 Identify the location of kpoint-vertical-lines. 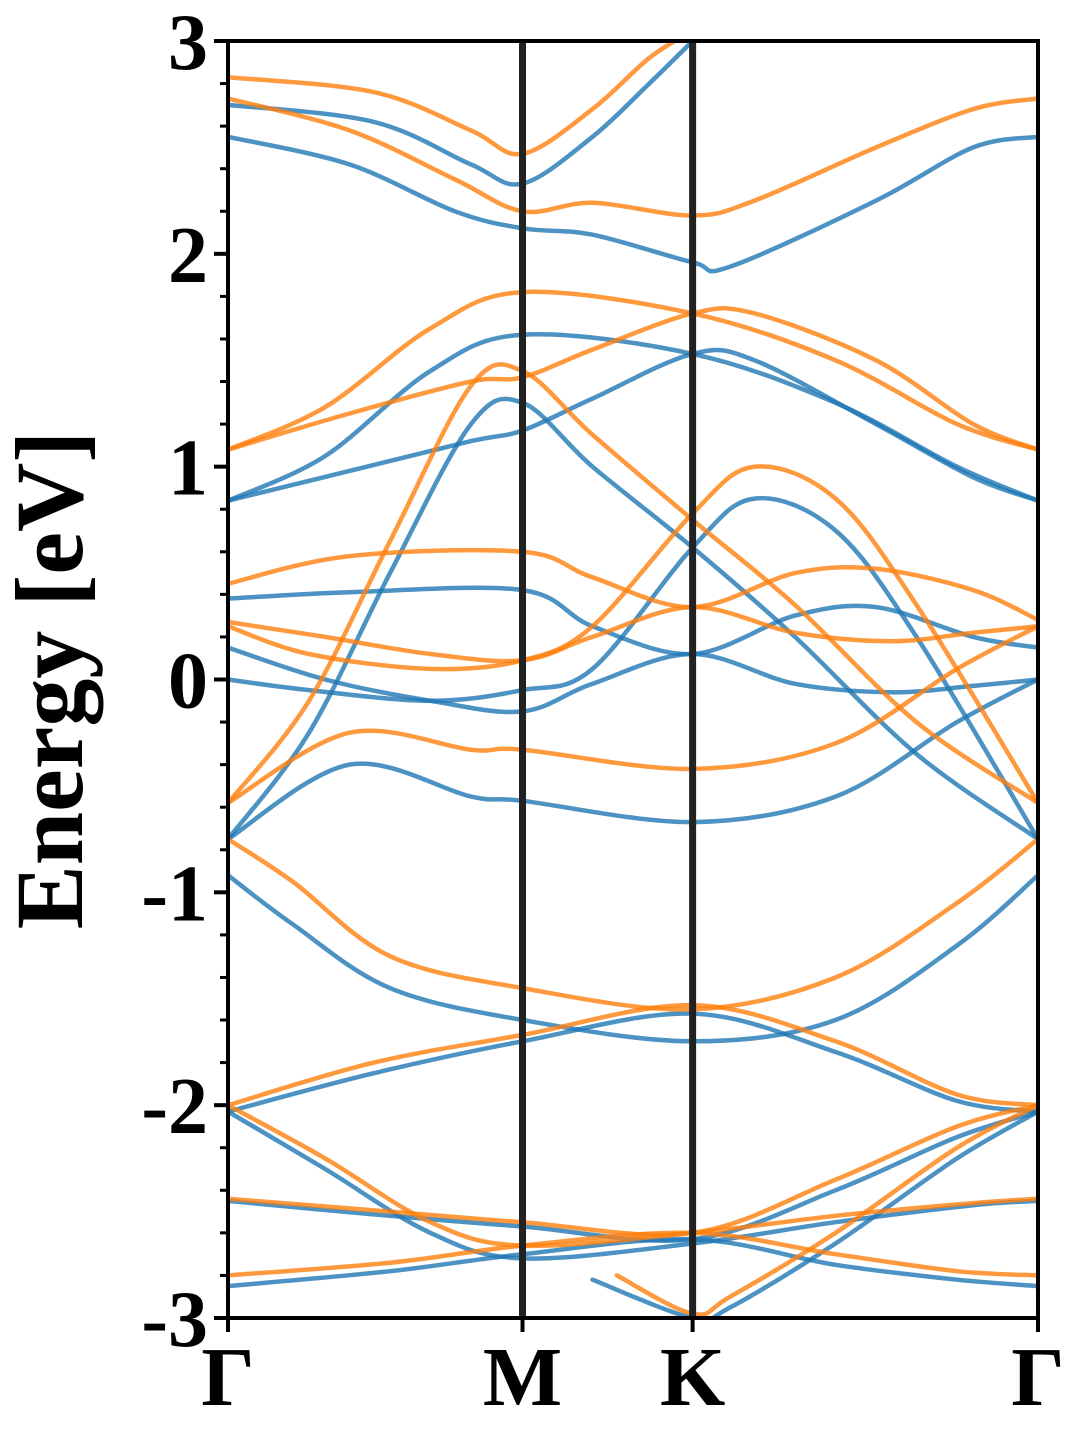
(608, 679).